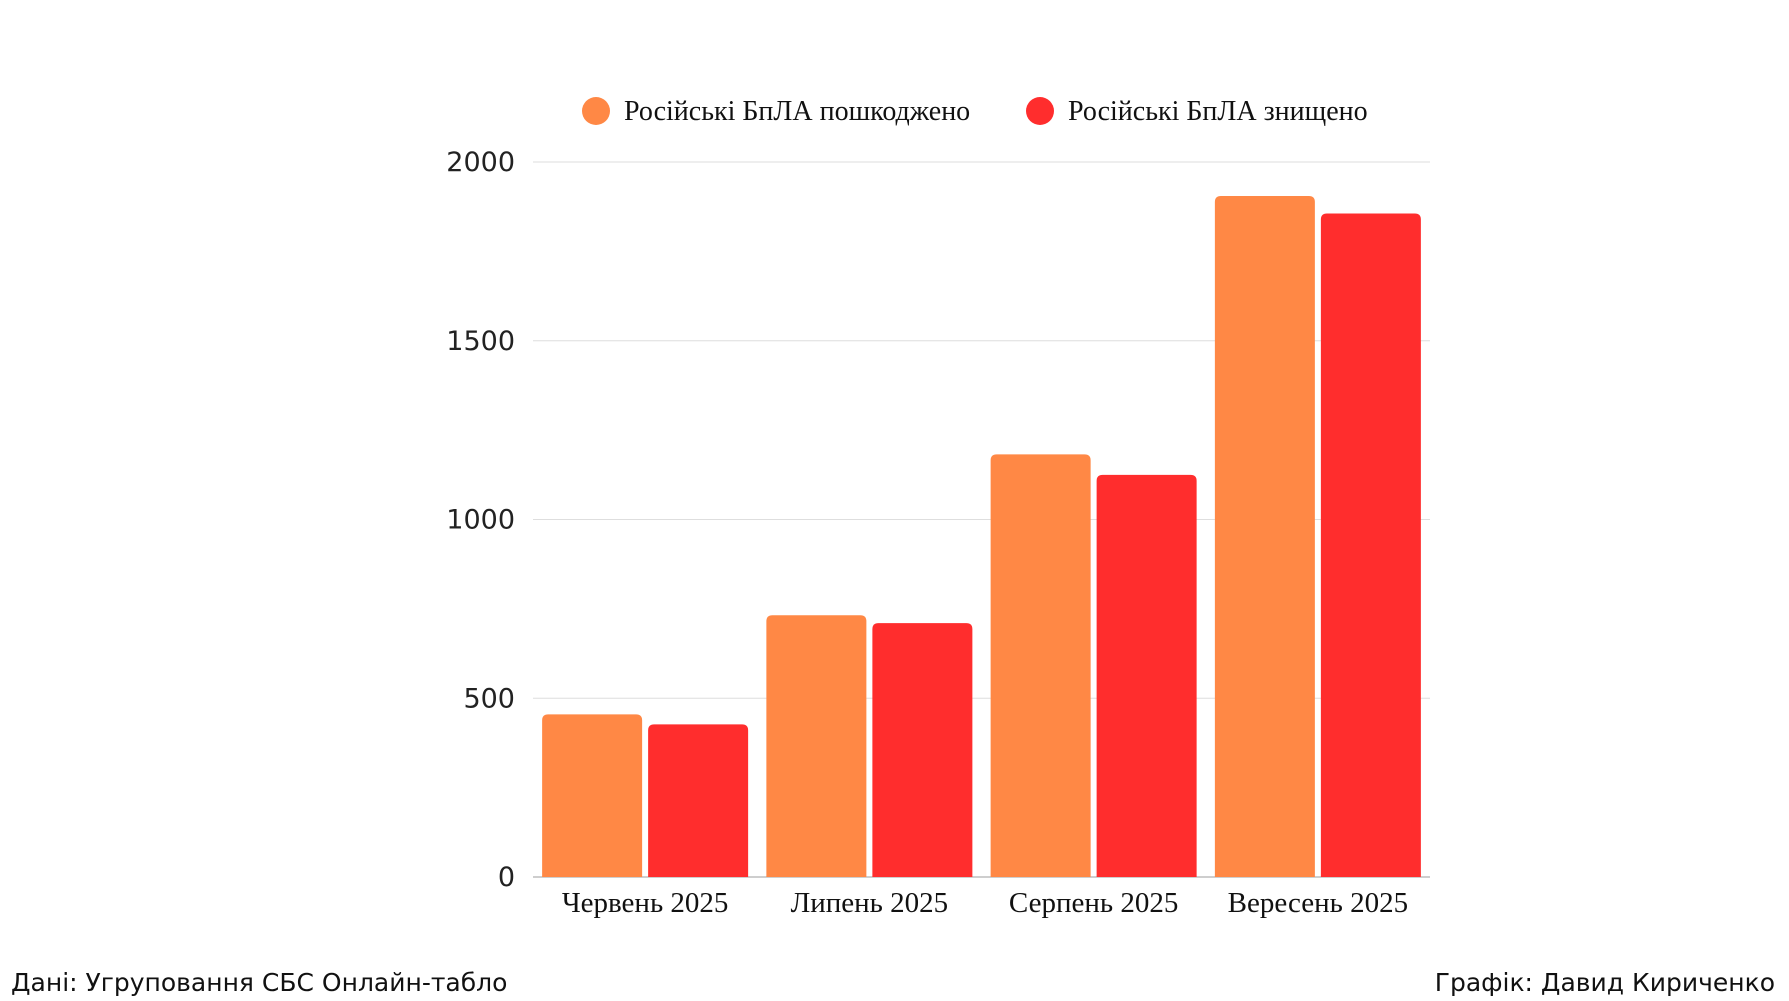  Describe the element at coordinates (1093, 903) in the screenshot. I see `x-tick-label: Серпень 2025` at that location.